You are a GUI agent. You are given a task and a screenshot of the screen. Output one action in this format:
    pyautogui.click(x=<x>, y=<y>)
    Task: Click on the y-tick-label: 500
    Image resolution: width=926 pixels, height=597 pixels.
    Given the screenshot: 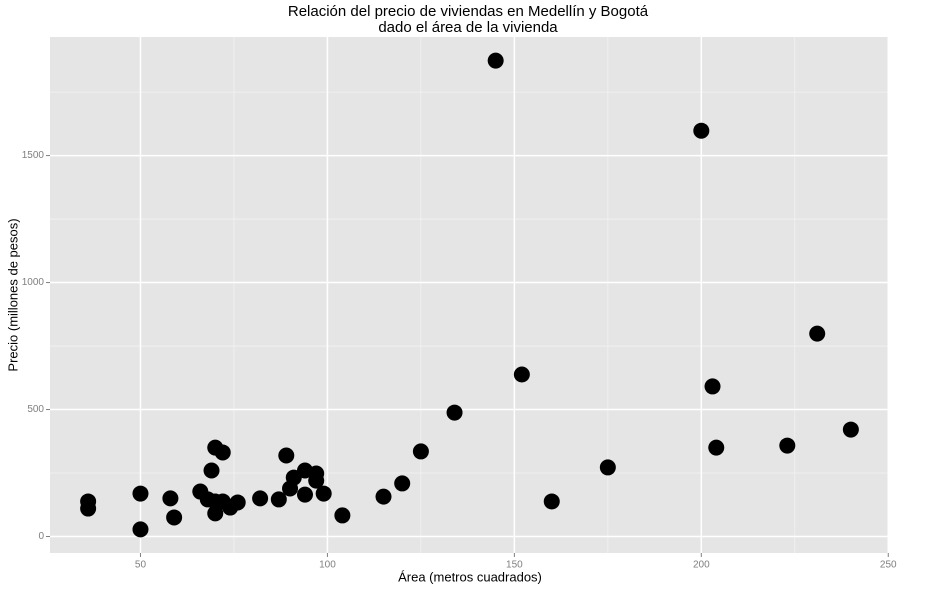 What is the action you would take?
    pyautogui.click(x=35, y=409)
    